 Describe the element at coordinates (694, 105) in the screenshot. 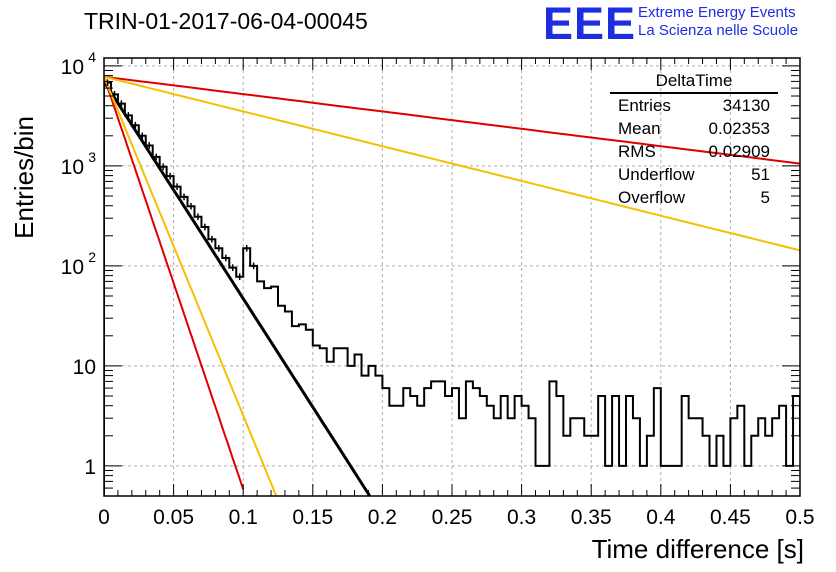

I see `stats-row: Entries 34130` at that location.